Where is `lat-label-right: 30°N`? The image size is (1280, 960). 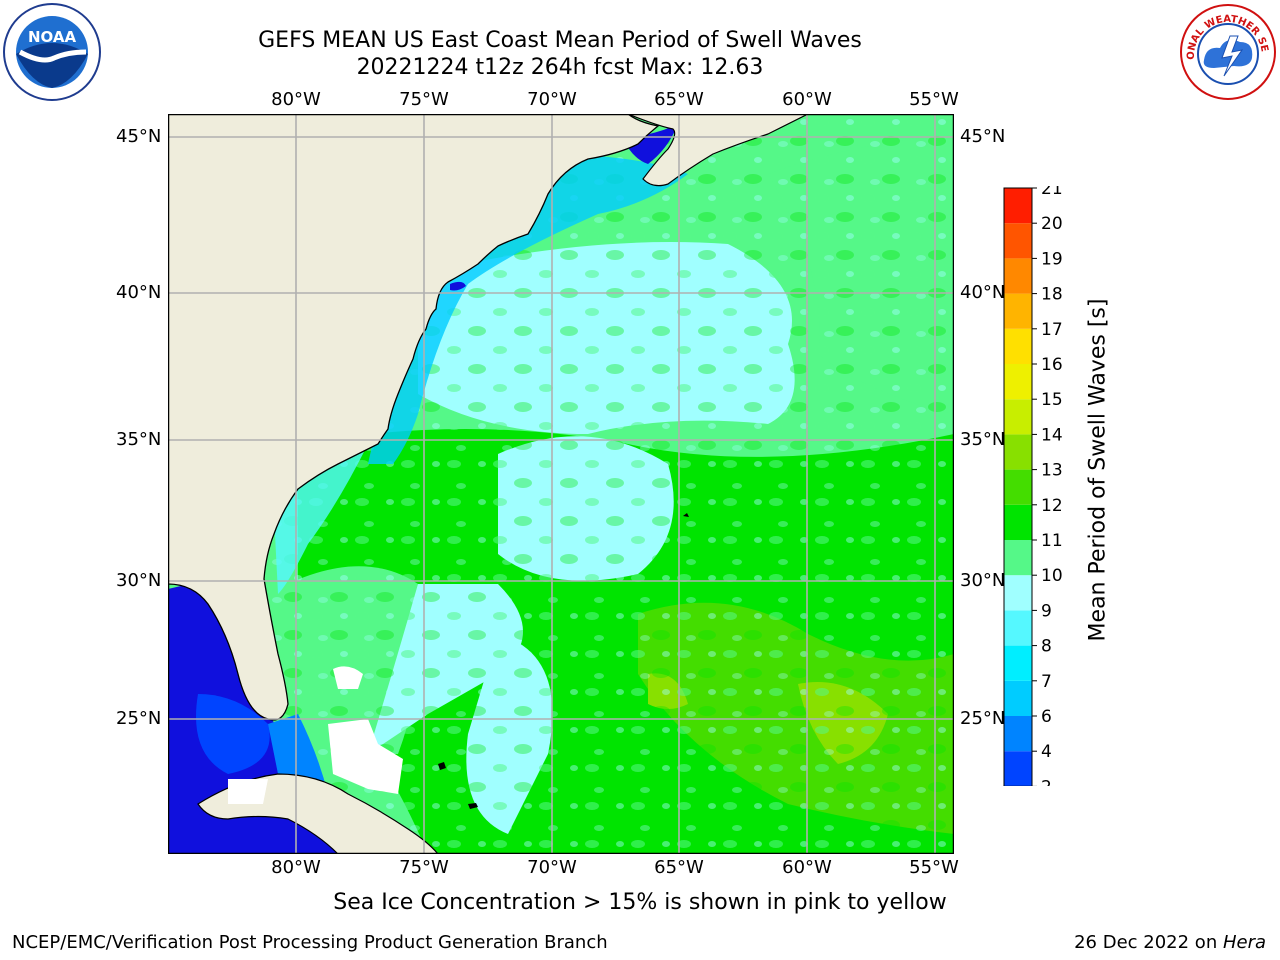
lat-label-right: 30°N is located at coordinates (983, 580).